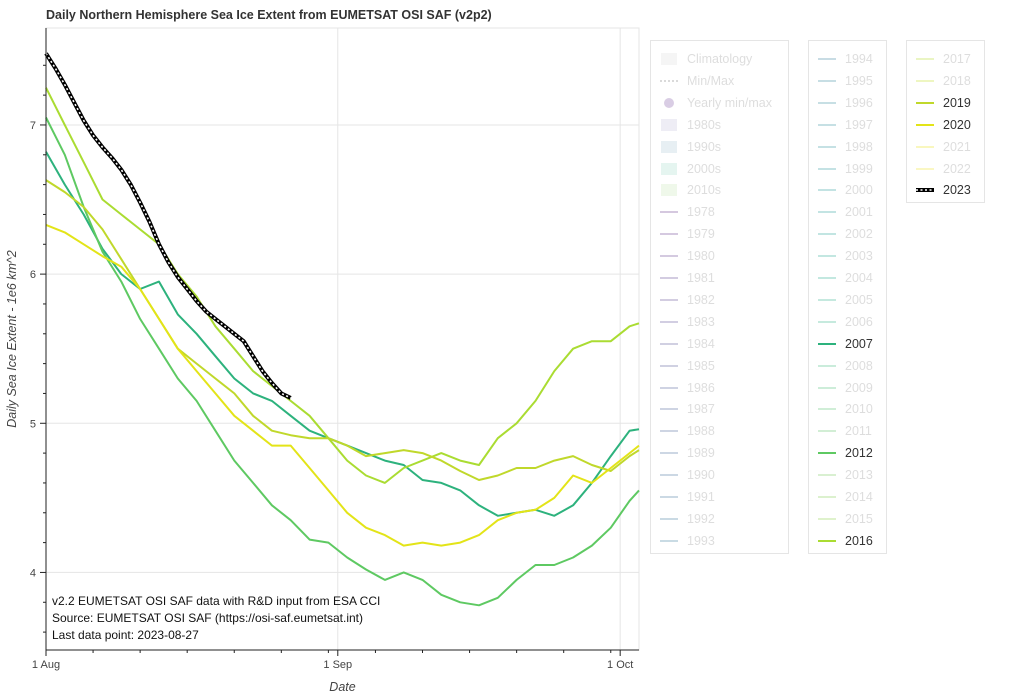 This screenshot has height=697, width=1024. I want to click on legend-item-2009: 2009, so click(841, 388).